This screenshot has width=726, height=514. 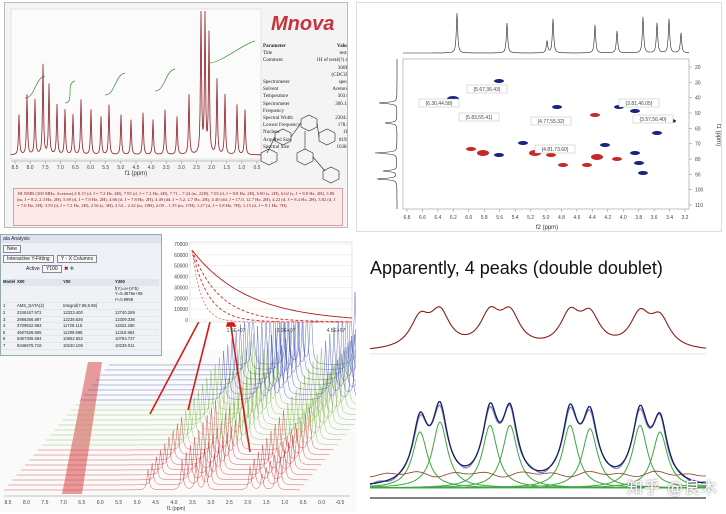 I want to click on param-cell: test4, so click(x=343, y=54).